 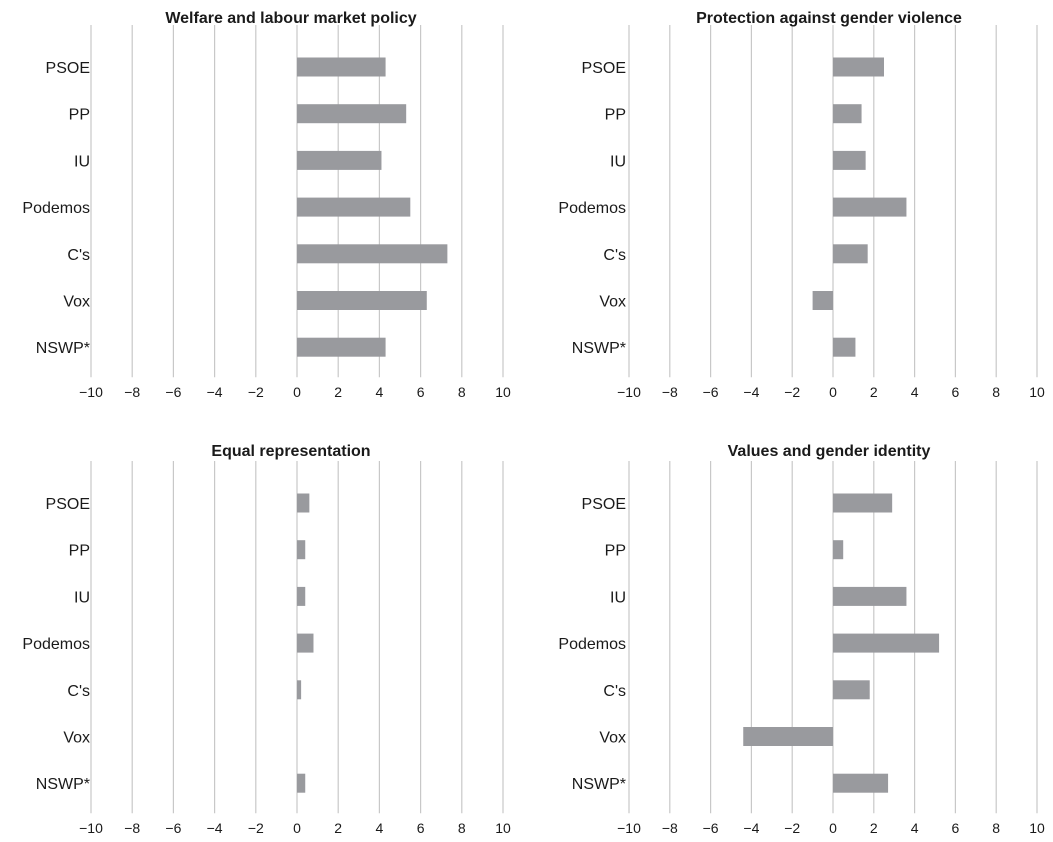 What do you see at coordinates (290, 18) in the screenshot?
I see `panel-title: Welfare and labour market policy` at bounding box center [290, 18].